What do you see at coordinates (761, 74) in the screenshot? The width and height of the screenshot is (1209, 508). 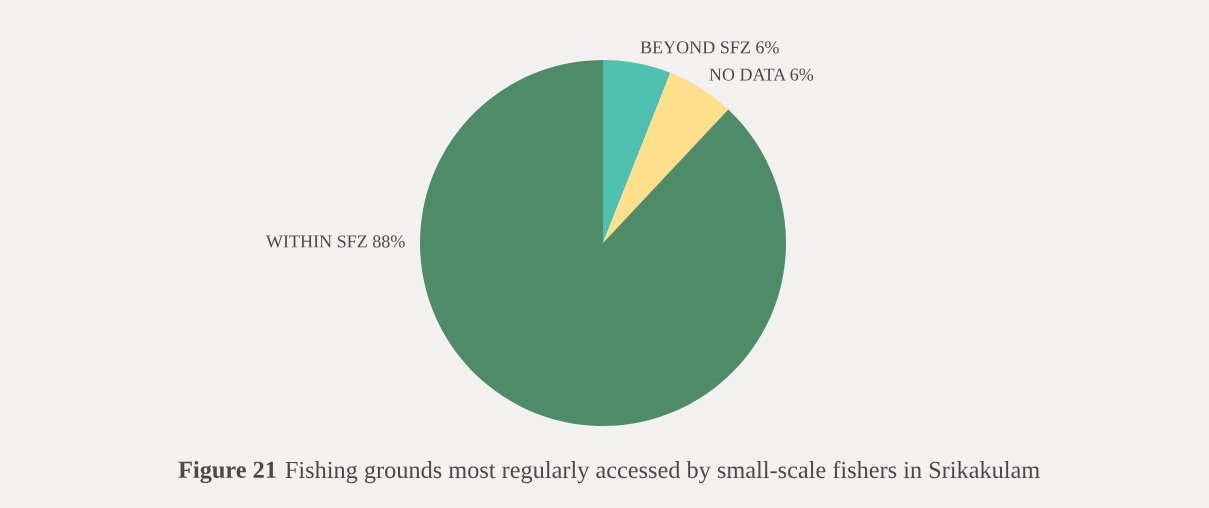 I see `slice-label: NO DATA 6%` at bounding box center [761, 74].